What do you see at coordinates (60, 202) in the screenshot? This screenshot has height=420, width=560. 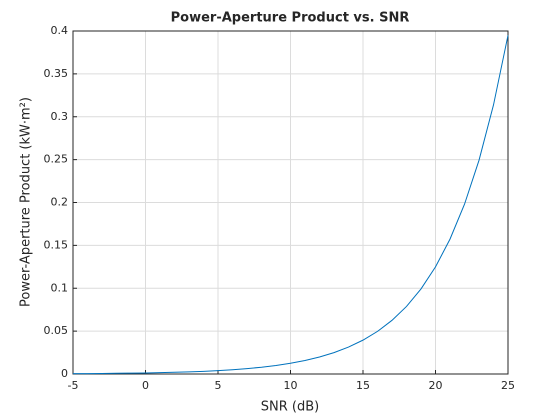 I see `y-tick-label: 0.2` at bounding box center [60, 202].